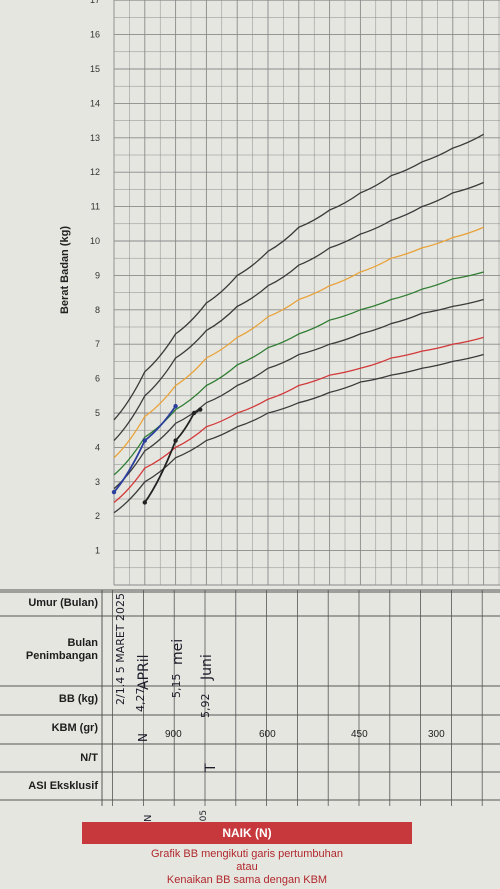 This screenshot has height=889, width=500. What do you see at coordinates (247, 880) in the screenshot?
I see `legend-line-3: Kenaikan BB sama dengan KBM` at bounding box center [247, 880].